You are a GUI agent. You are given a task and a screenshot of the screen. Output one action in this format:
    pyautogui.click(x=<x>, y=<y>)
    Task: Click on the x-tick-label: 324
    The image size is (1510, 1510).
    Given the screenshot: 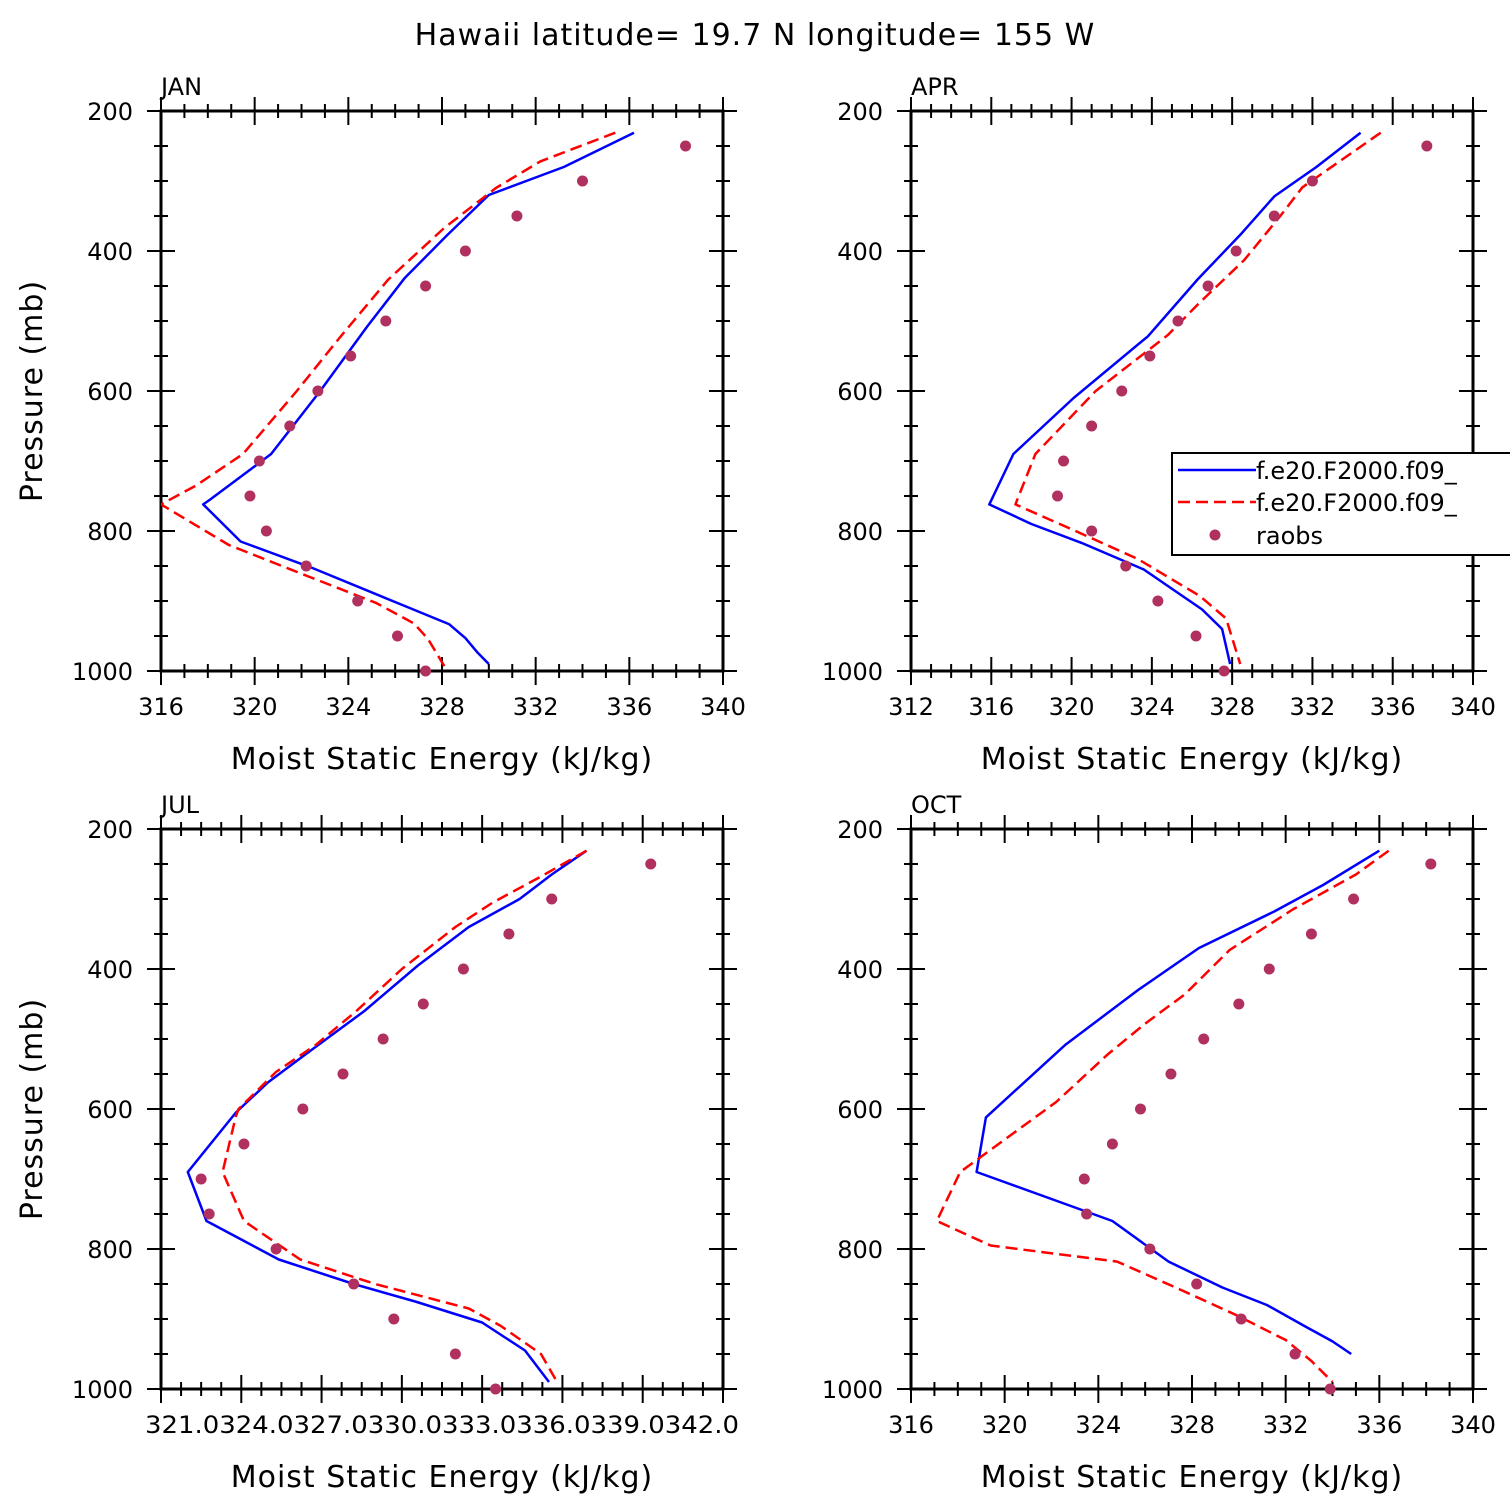 What is the action you would take?
    pyautogui.click(x=1152, y=707)
    